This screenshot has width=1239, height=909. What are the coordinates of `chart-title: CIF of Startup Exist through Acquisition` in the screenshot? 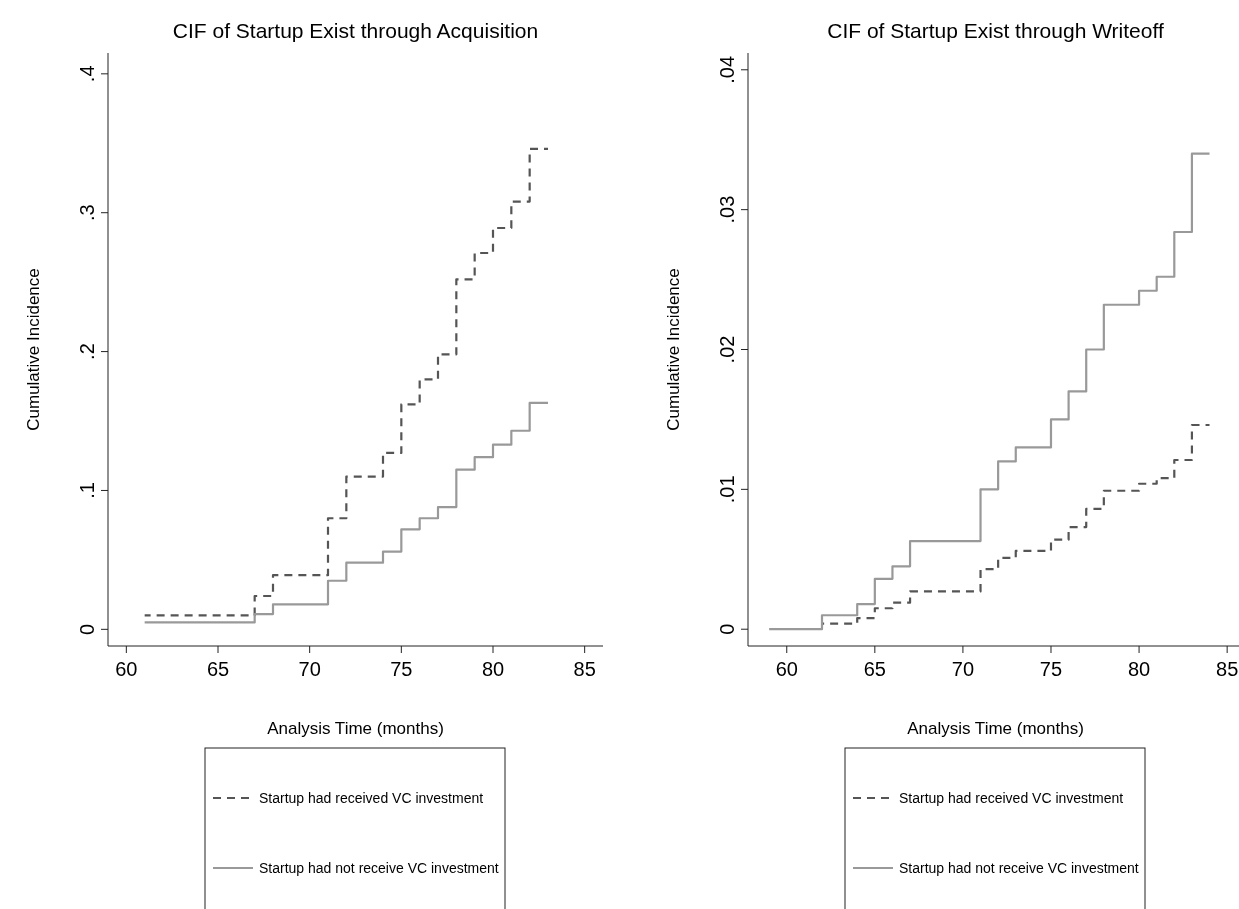 It's located at (355, 30).